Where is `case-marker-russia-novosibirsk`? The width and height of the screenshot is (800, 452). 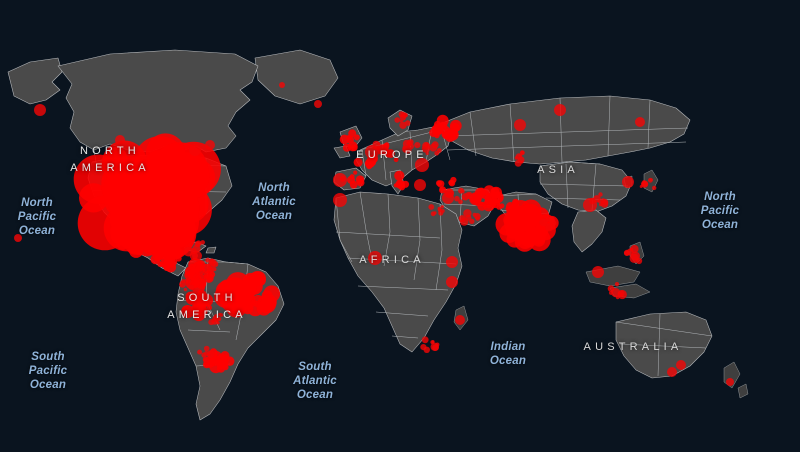
case-marker-russia-novosibirsk is located at coordinates (520, 125).